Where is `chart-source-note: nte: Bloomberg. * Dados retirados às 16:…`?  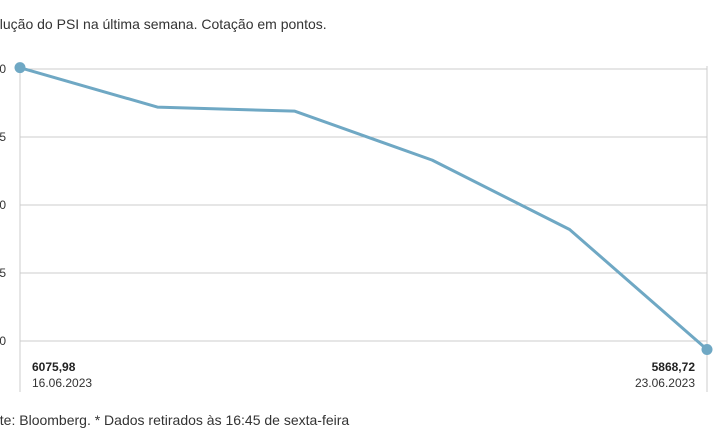
chart-source-note: nte: Bloomberg. * Dados retirados às 16:… is located at coordinates (175, 420).